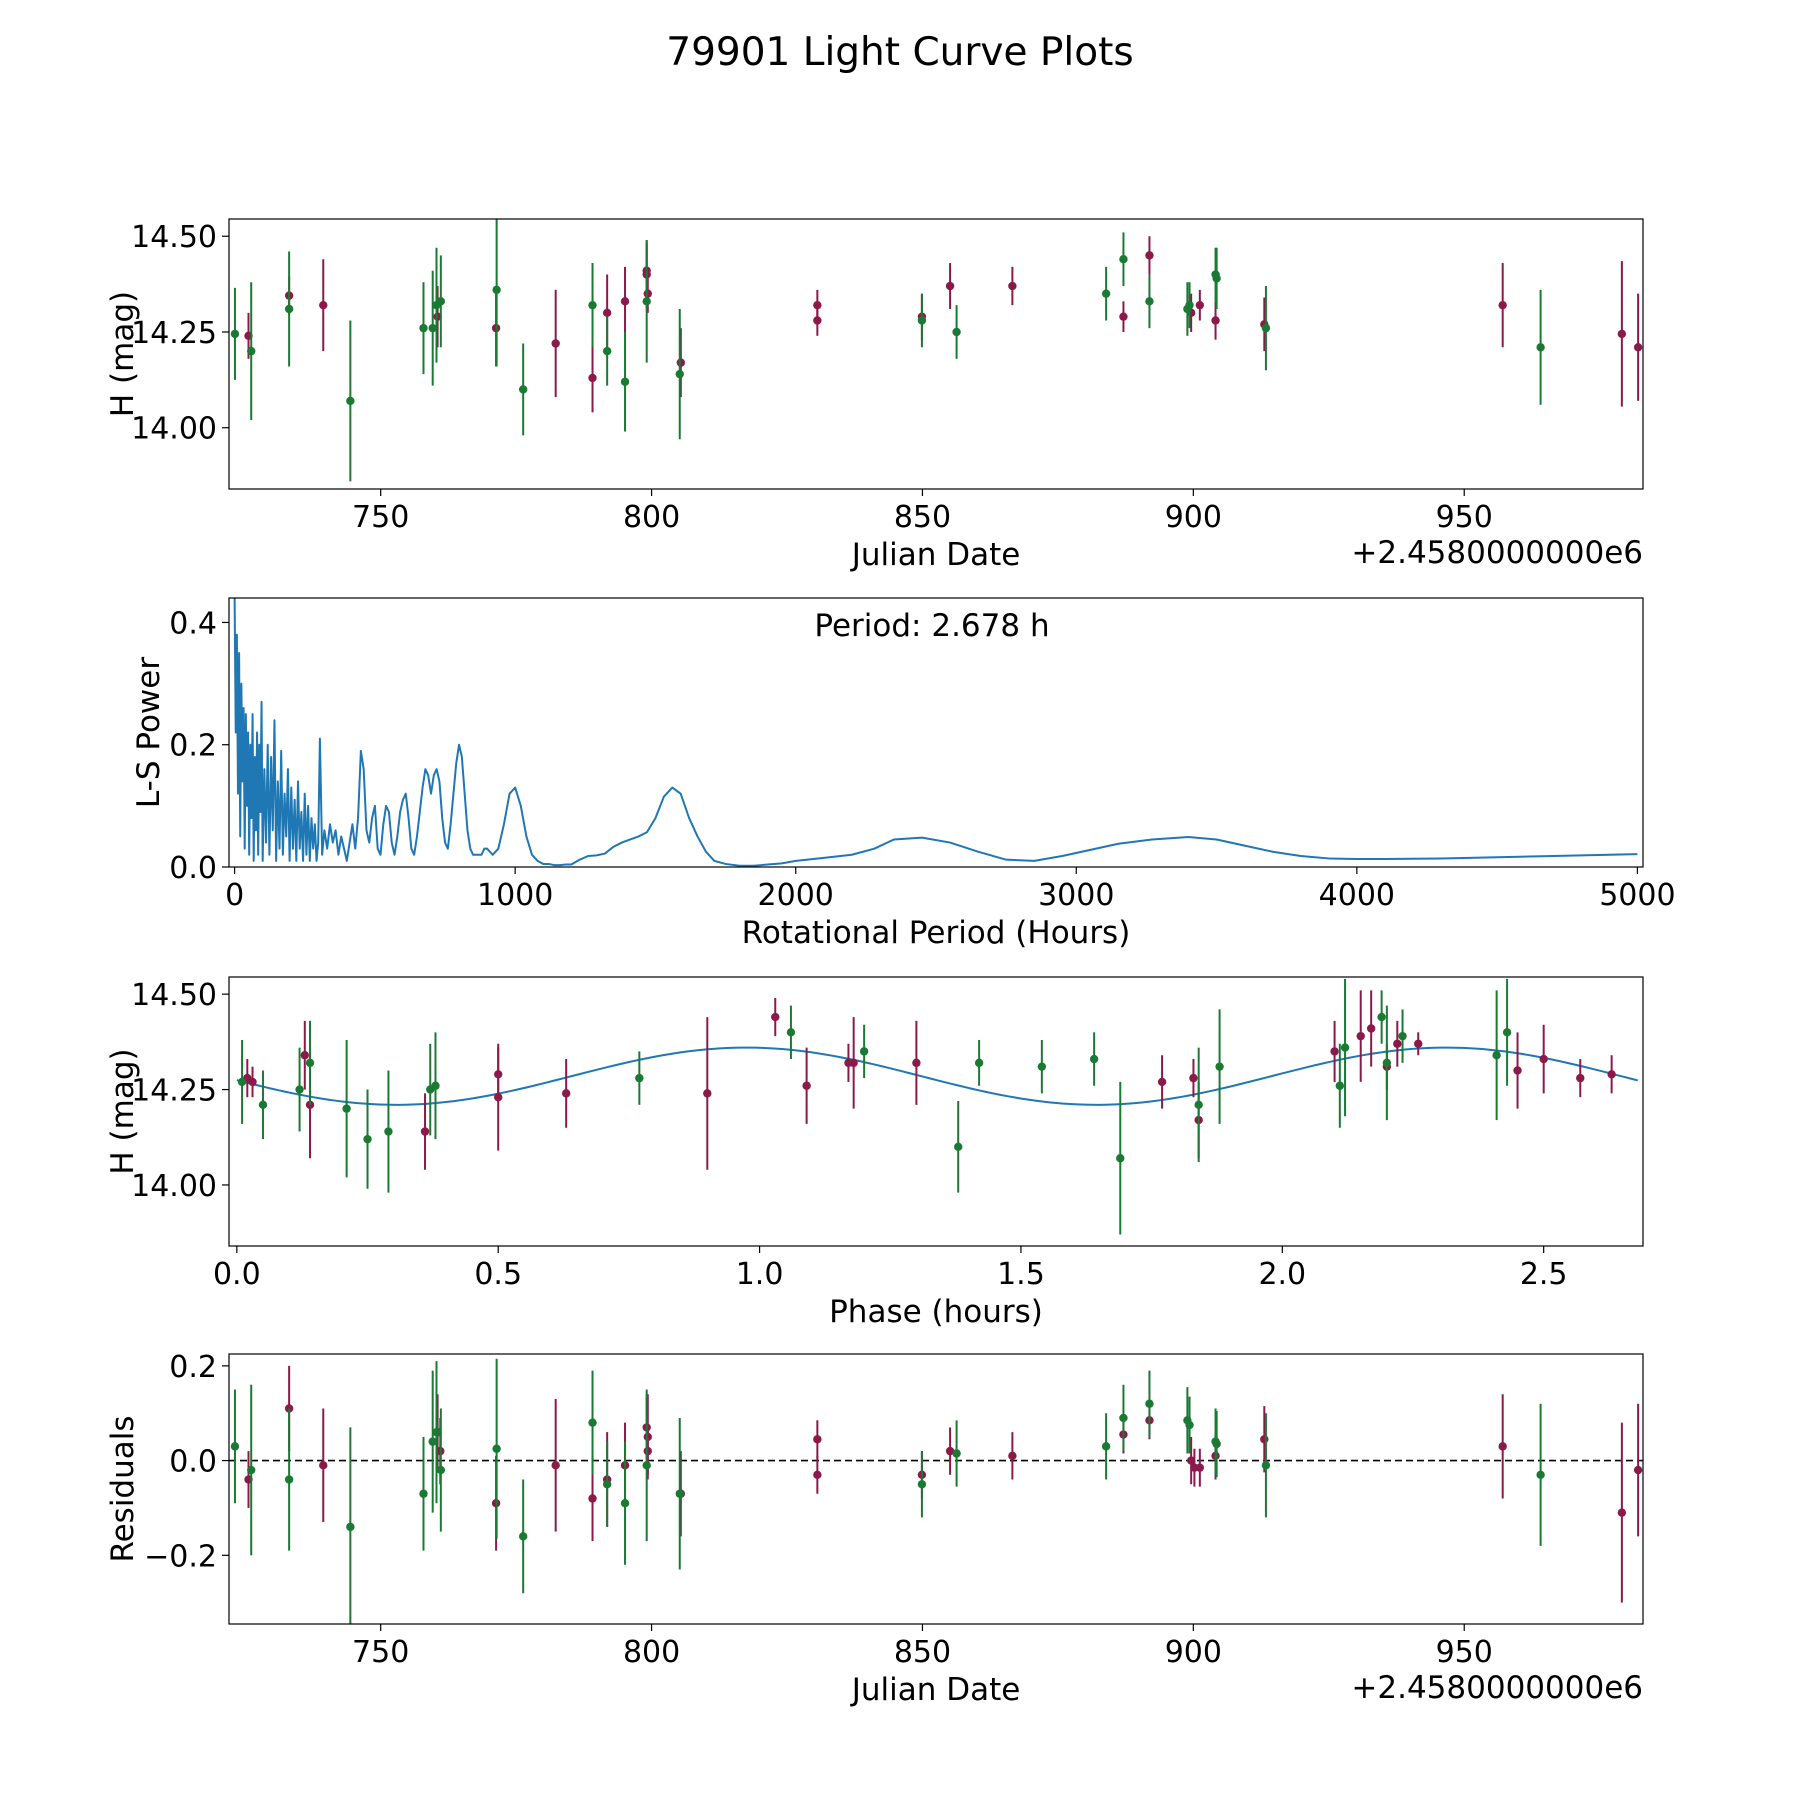  Describe the element at coordinates (1464, 1652) in the screenshot. I see `x-tick-label: 950` at that location.